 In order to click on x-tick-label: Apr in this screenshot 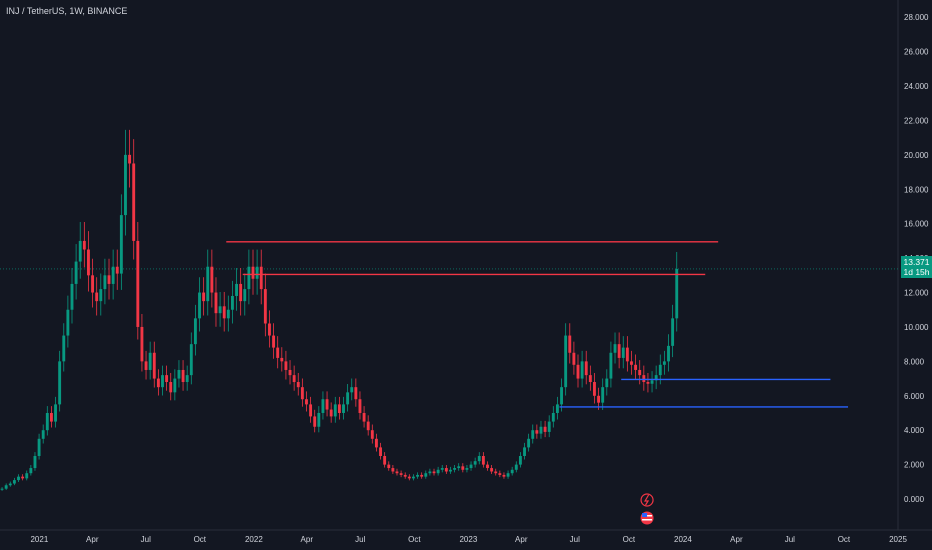, I will do `click(92, 539)`.